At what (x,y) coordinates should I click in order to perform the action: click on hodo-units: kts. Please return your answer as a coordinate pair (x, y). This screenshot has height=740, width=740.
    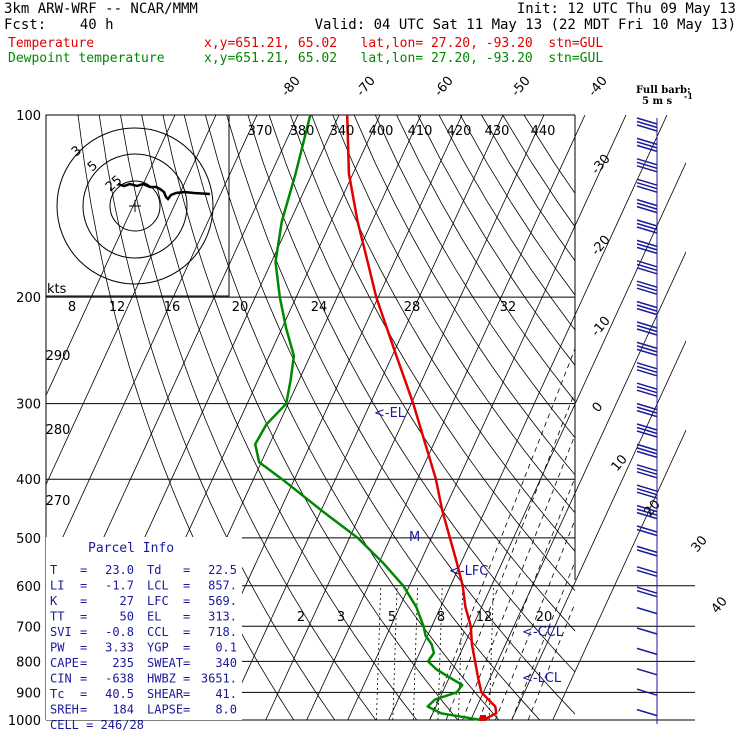
    Looking at the image, I should click on (57, 289).